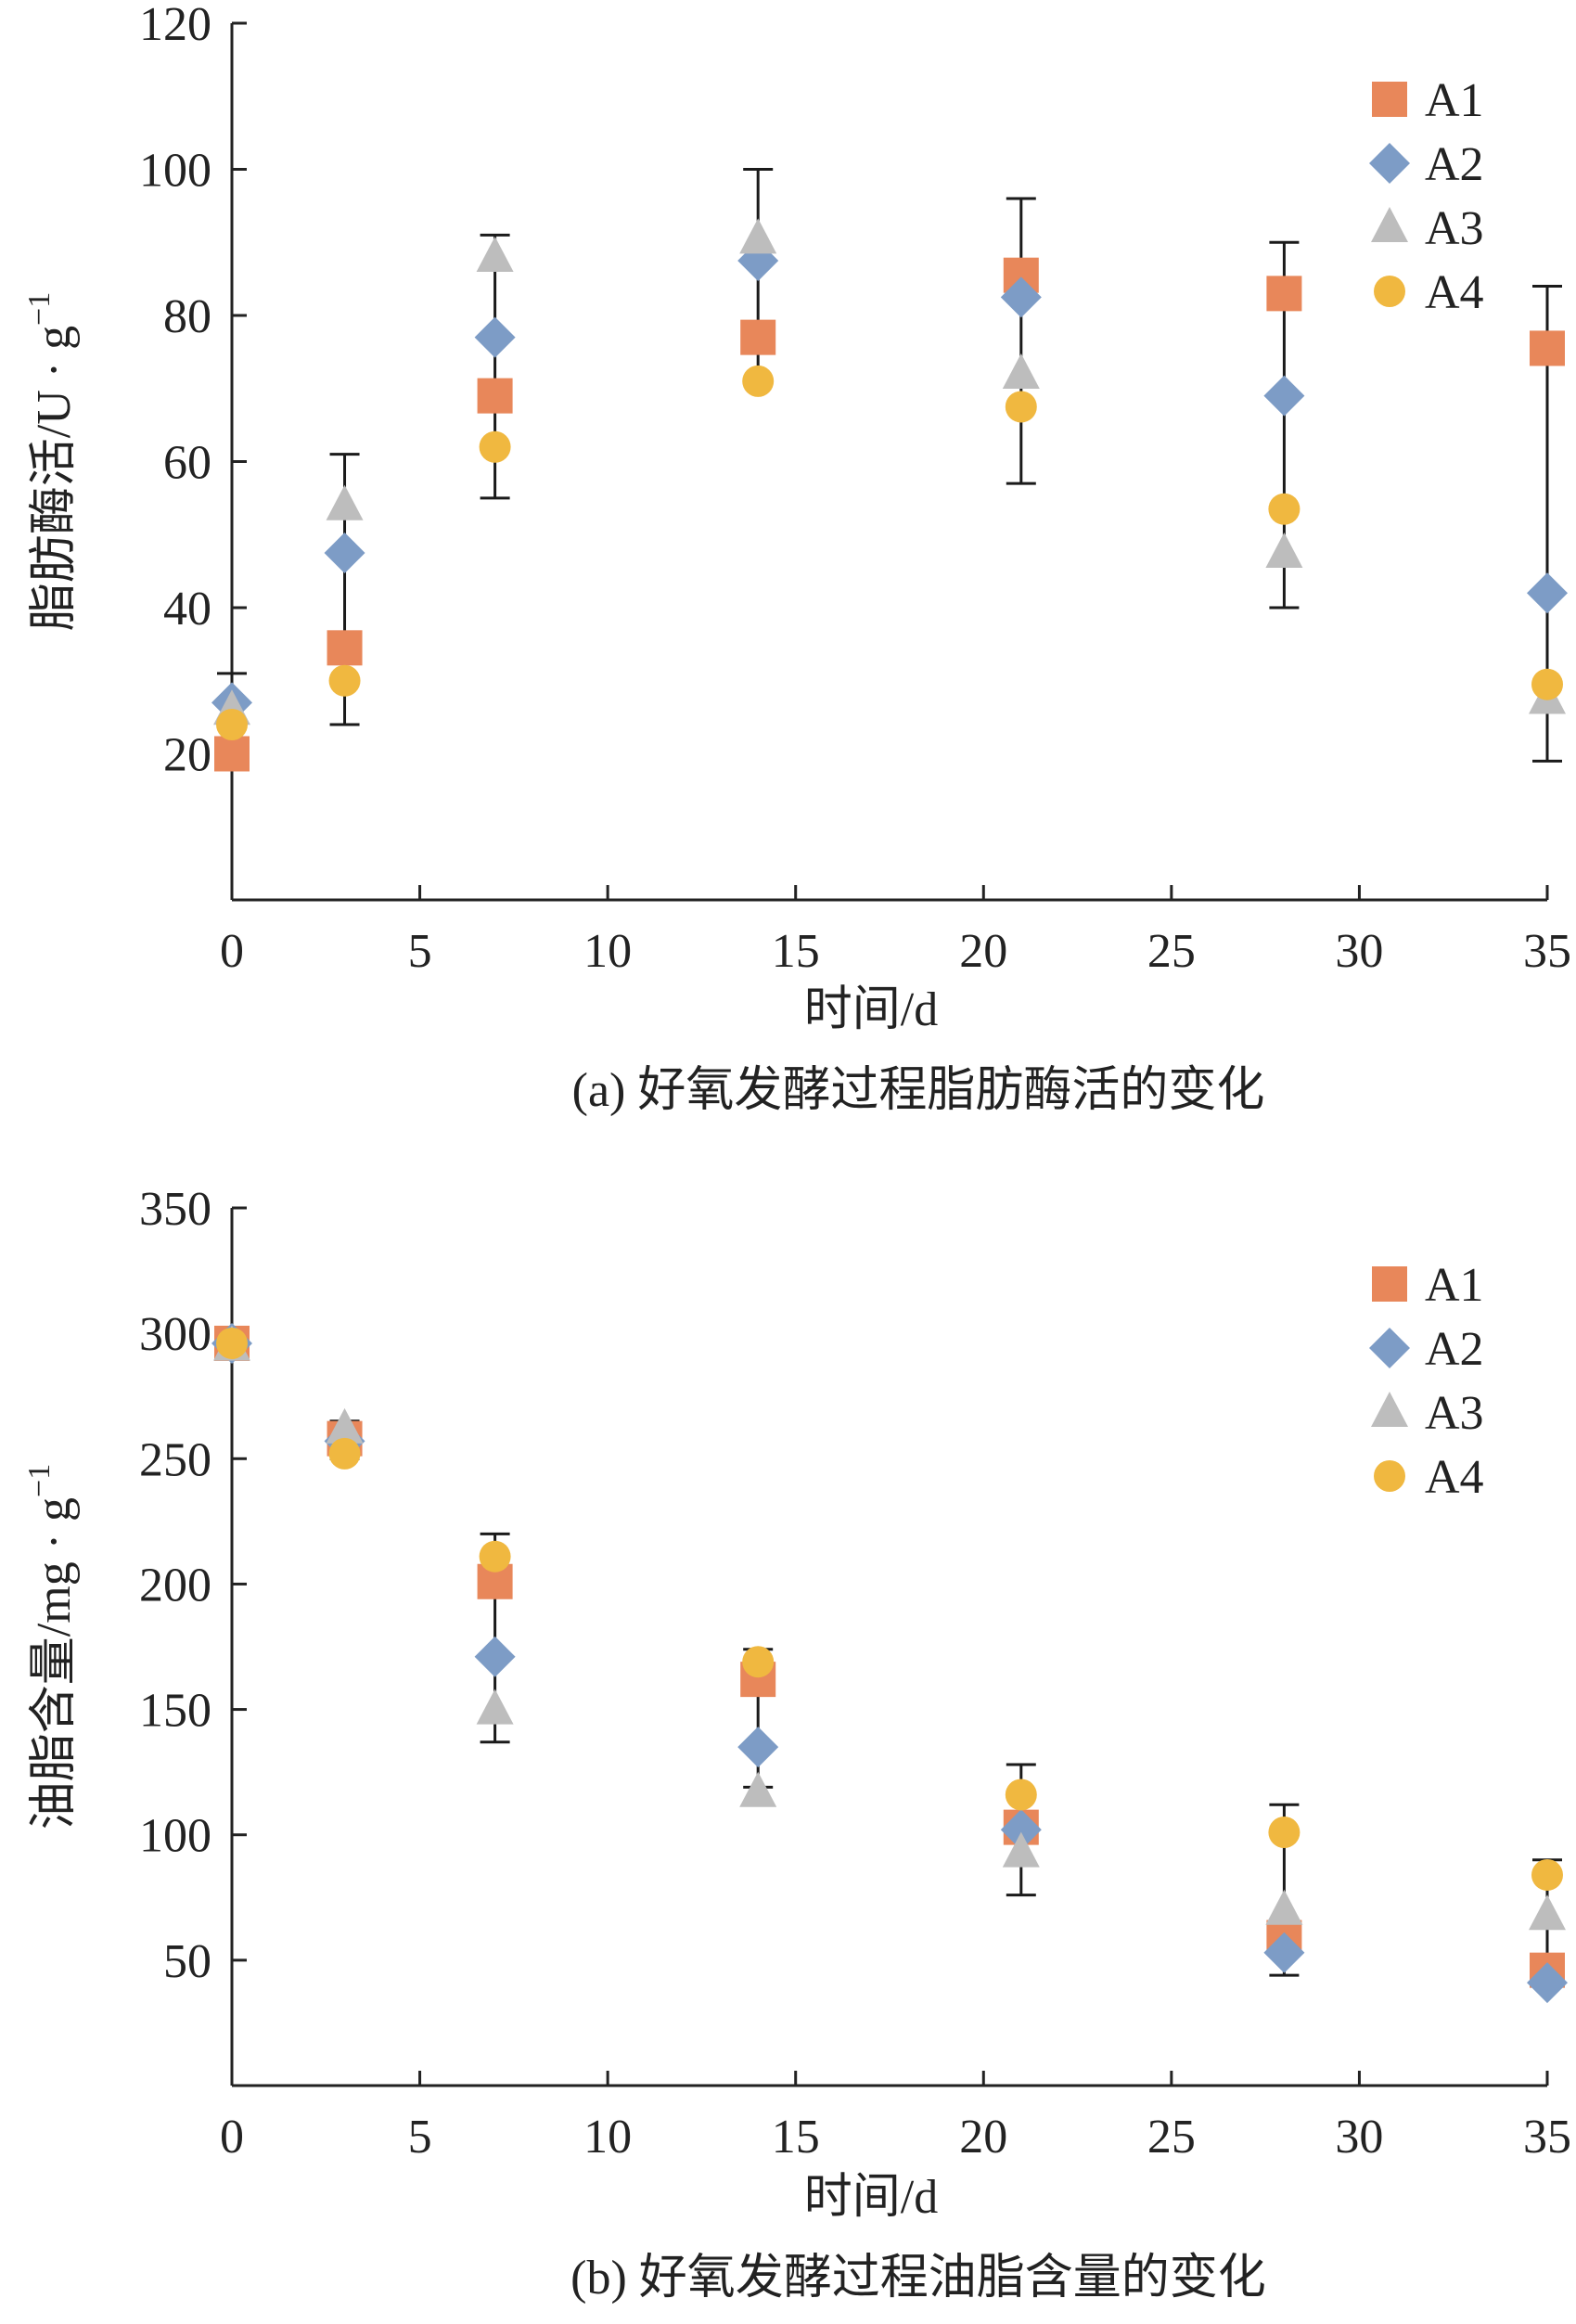 The width and height of the screenshot is (1576, 2324). I want to click on y-tick-label: 250, so click(175, 1459).